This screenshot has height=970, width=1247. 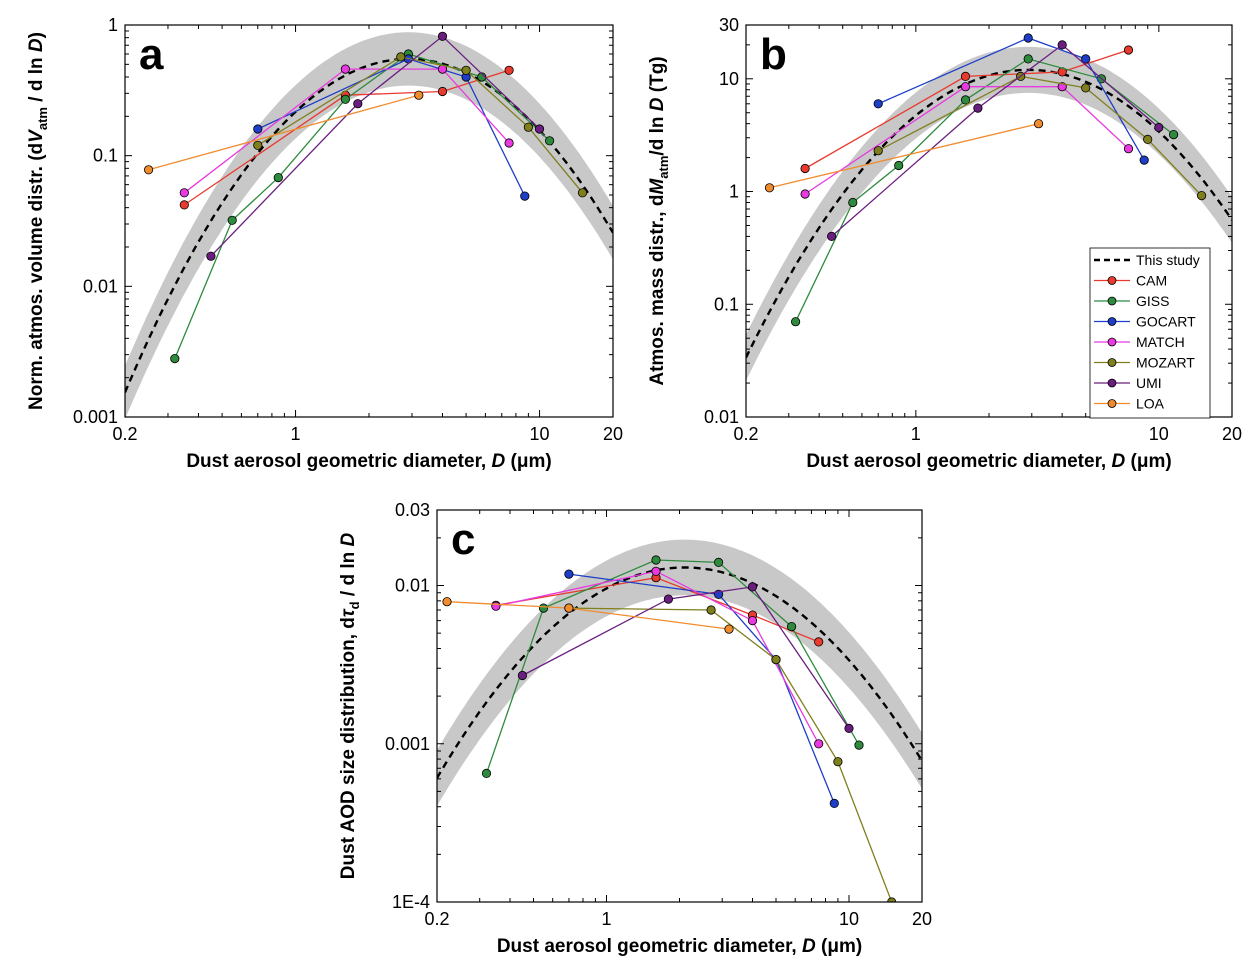 What do you see at coordinates (729, 79) in the screenshot?
I see `y-tick-label: 10` at bounding box center [729, 79].